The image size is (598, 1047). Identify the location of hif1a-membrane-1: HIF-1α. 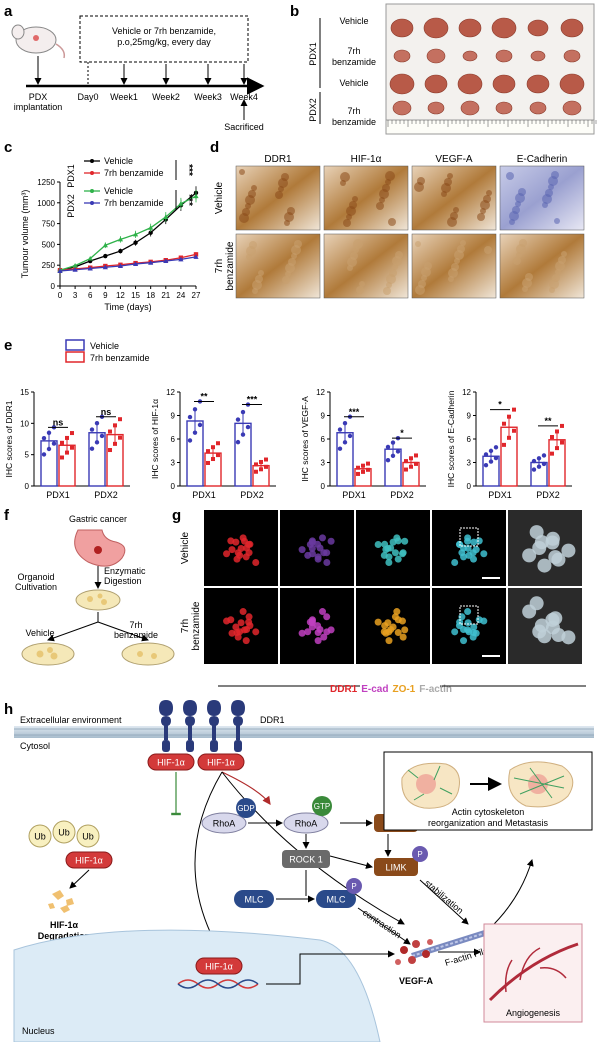
(171, 762).